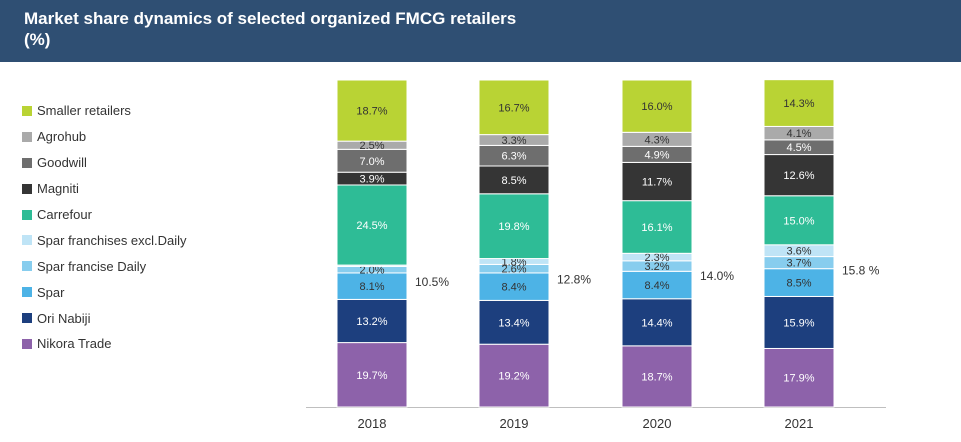  I want to click on bar-segment-magniti-2020, so click(657, 181).